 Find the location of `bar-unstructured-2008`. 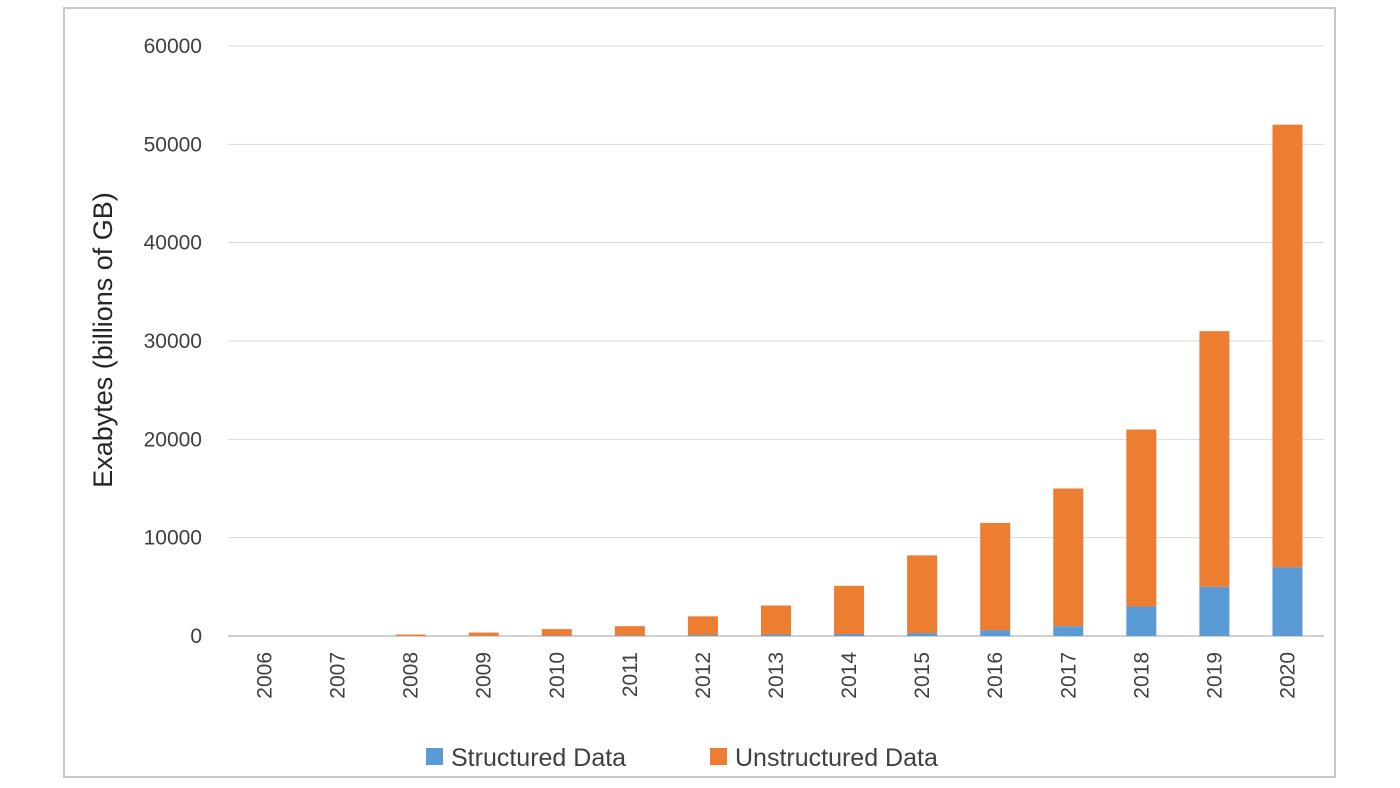

bar-unstructured-2008 is located at coordinates (410, 635).